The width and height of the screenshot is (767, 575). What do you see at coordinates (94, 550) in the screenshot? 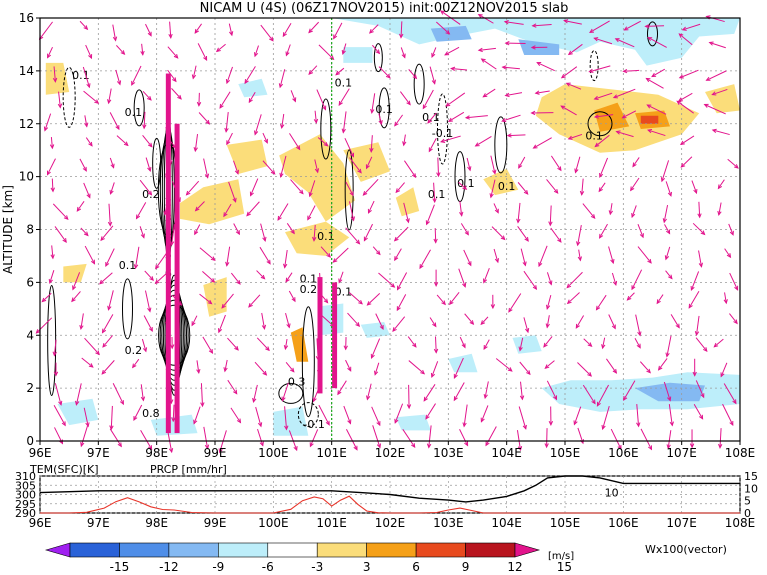
I see `colorbar-segment` at bounding box center [94, 550].